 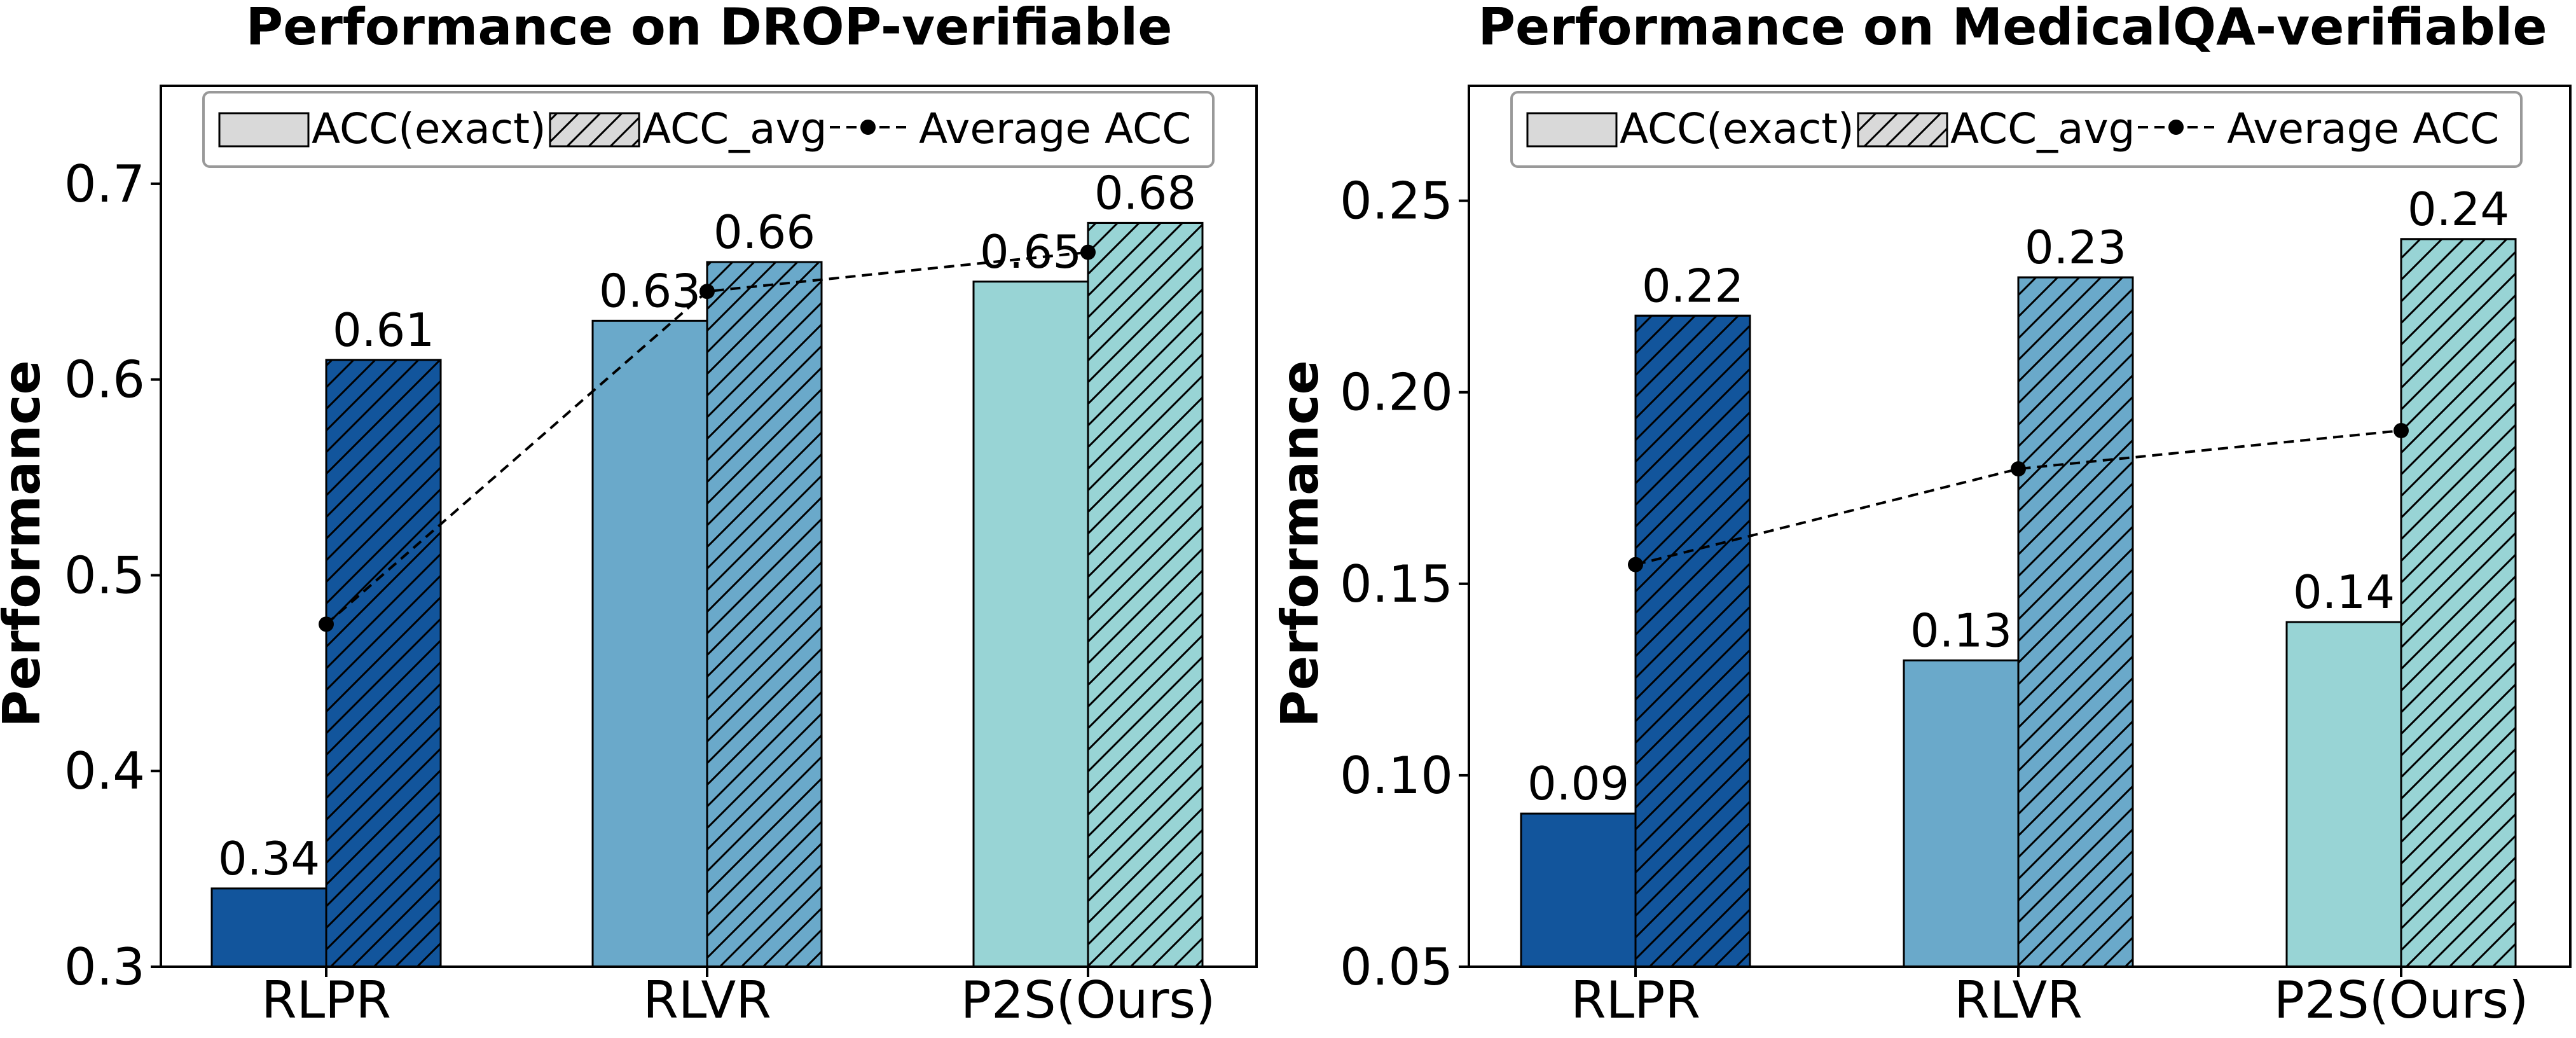 What do you see at coordinates (1397, 584) in the screenshot?
I see `y-tick-label: 0.15` at bounding box center [1397, 584].